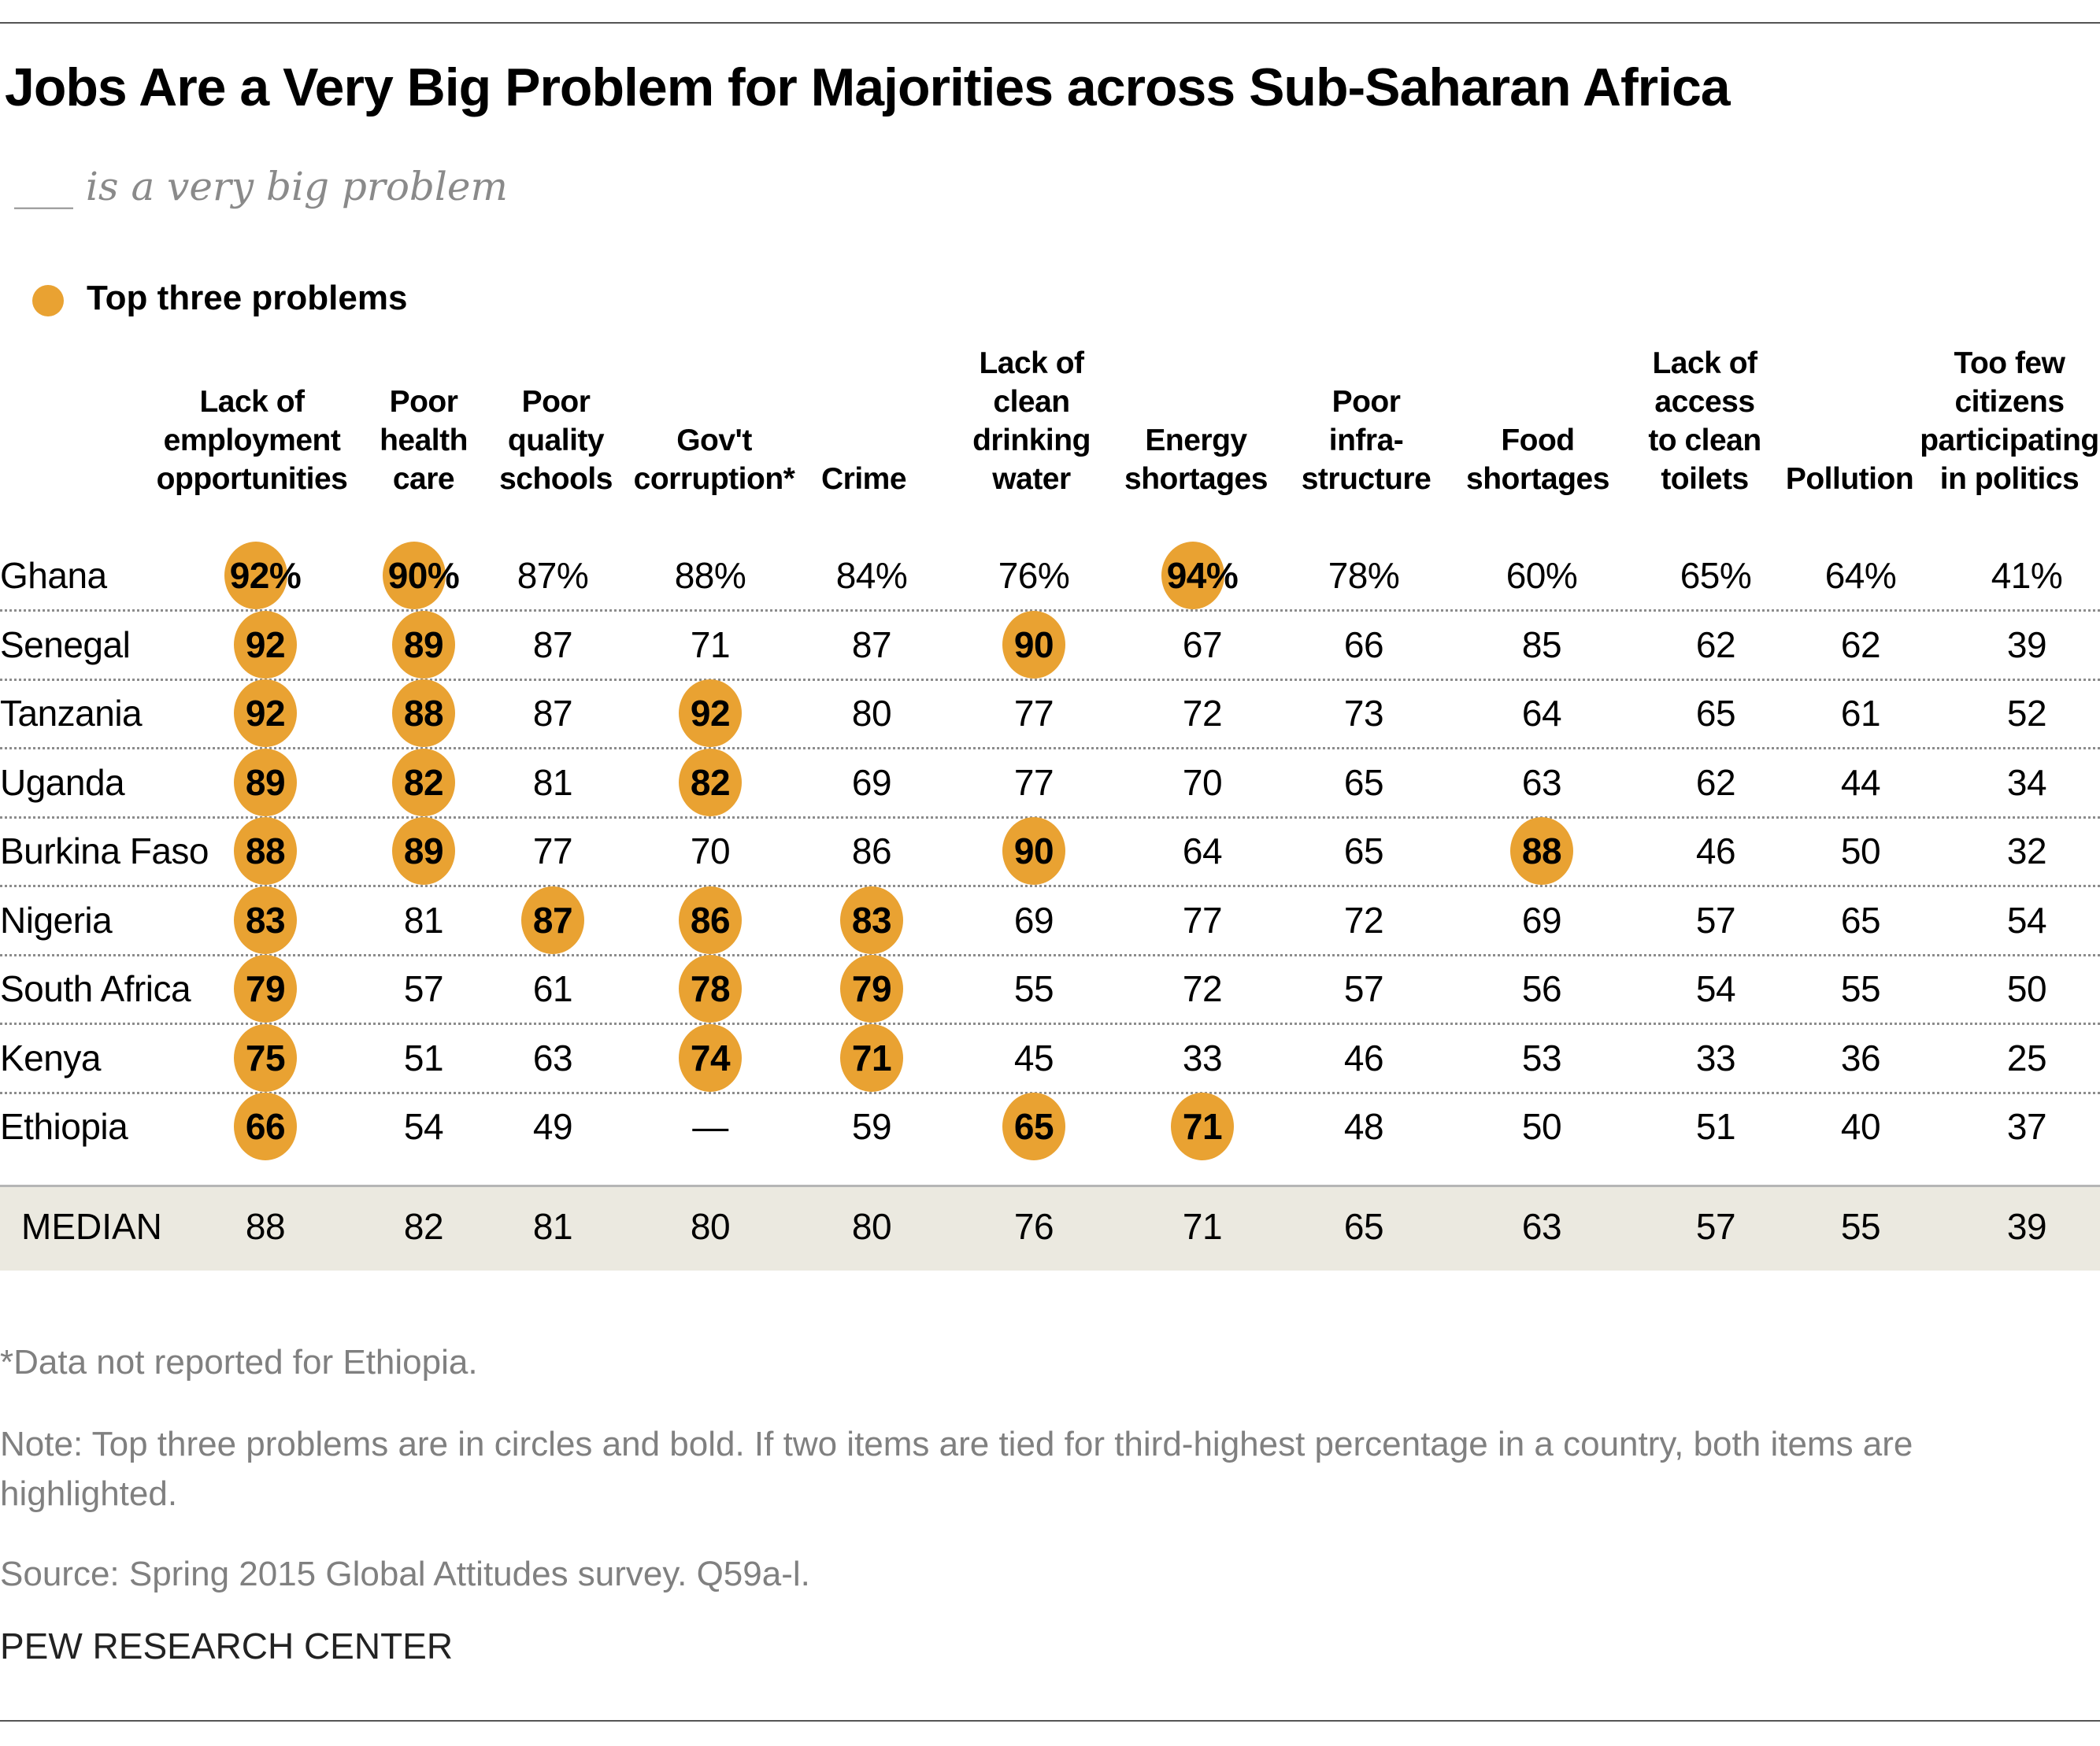  I want to click on column-header: Gov't corruption*, so click(714, 459).